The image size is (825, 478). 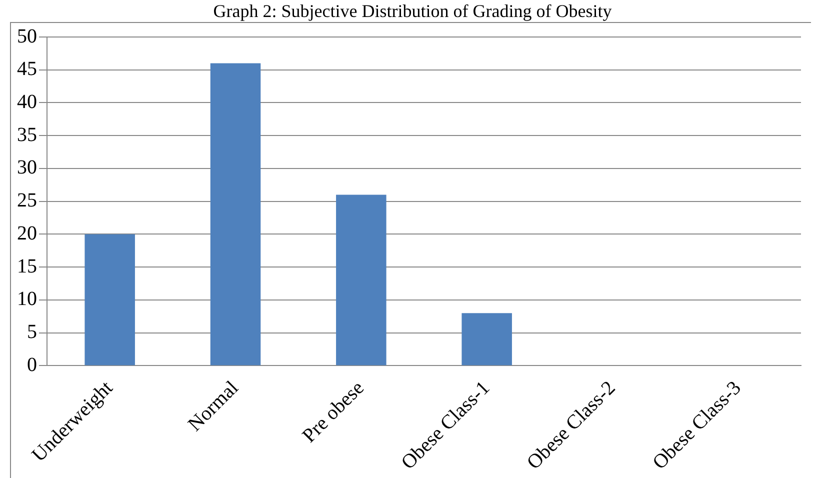 What do you see at coordinates (27, 299) in the screenshot?
I see `y-tick-label: 10` at bounding box center [27, 299].